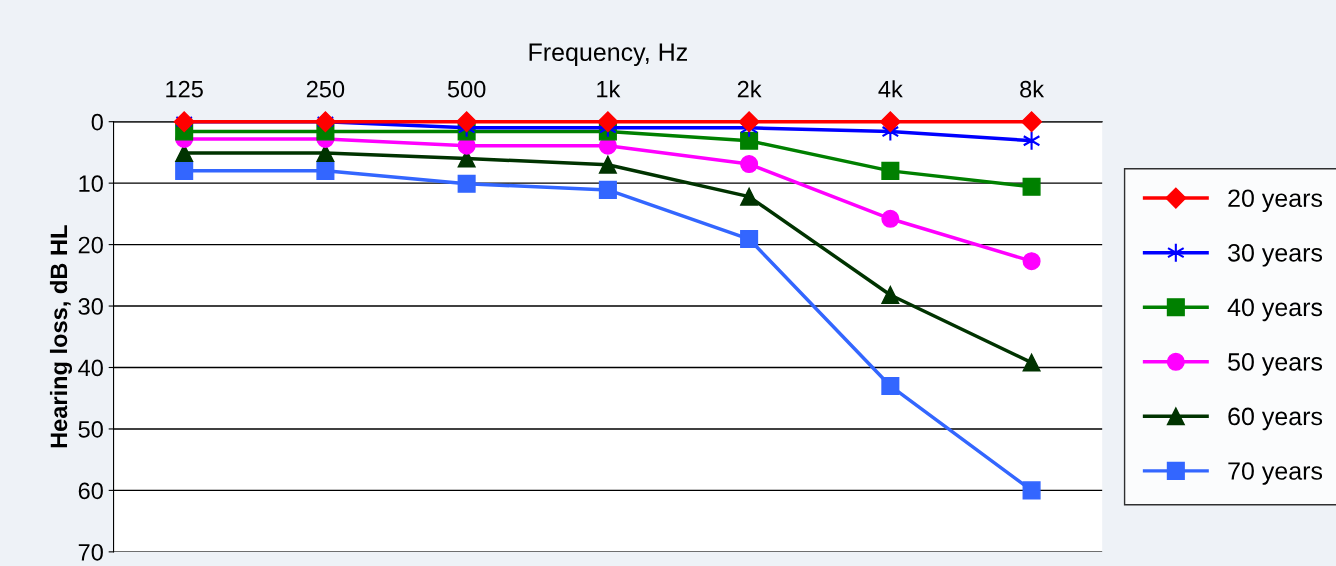  Describe the element at coordinates (325, 89) in the screenshot. I see `x-tick-label: 250` at that location.